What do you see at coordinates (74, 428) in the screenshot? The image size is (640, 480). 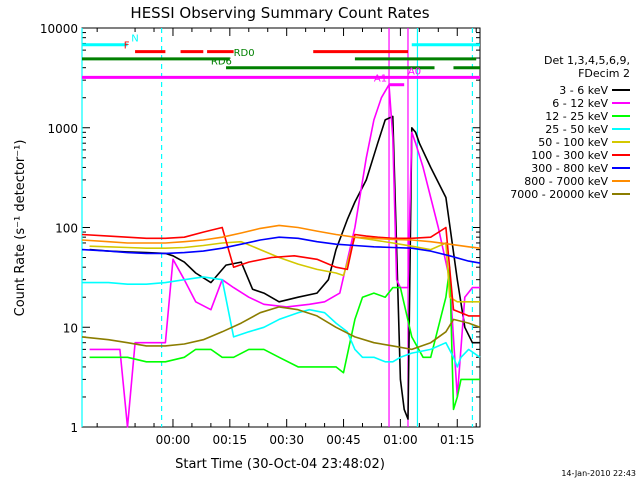 I see `y-tick-label: 1` at bounding box center [74, 428].